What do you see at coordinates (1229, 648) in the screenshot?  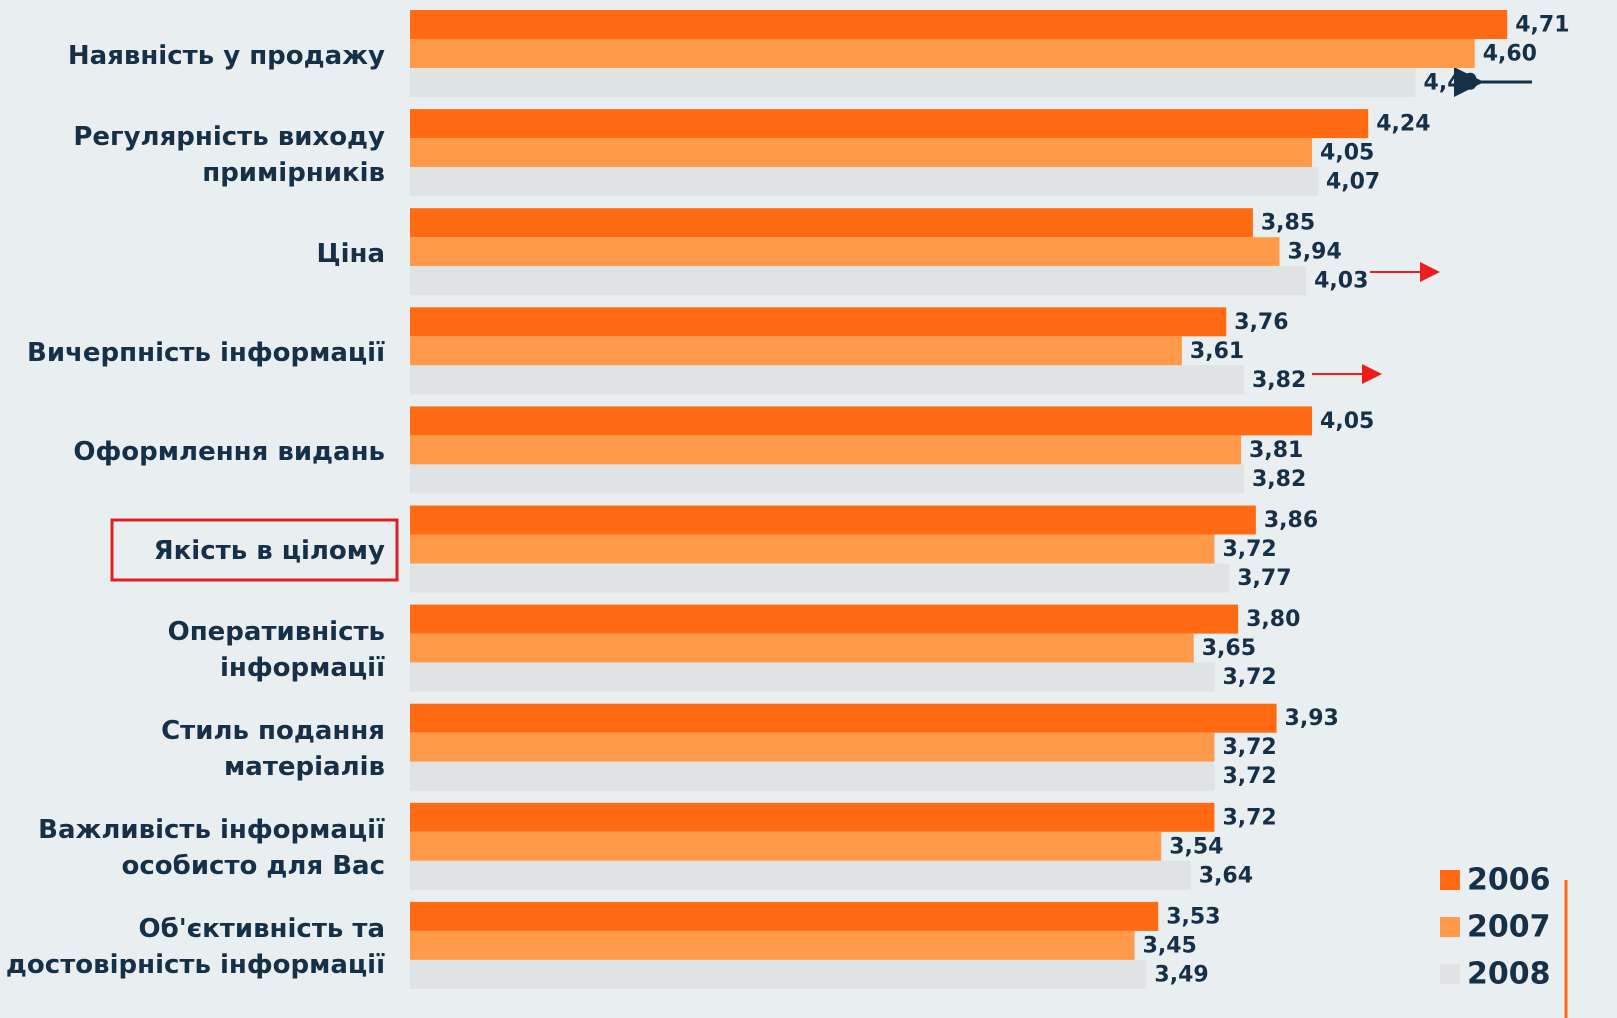 I see `value-label: 3,65` at bounding box center [1229, 648].